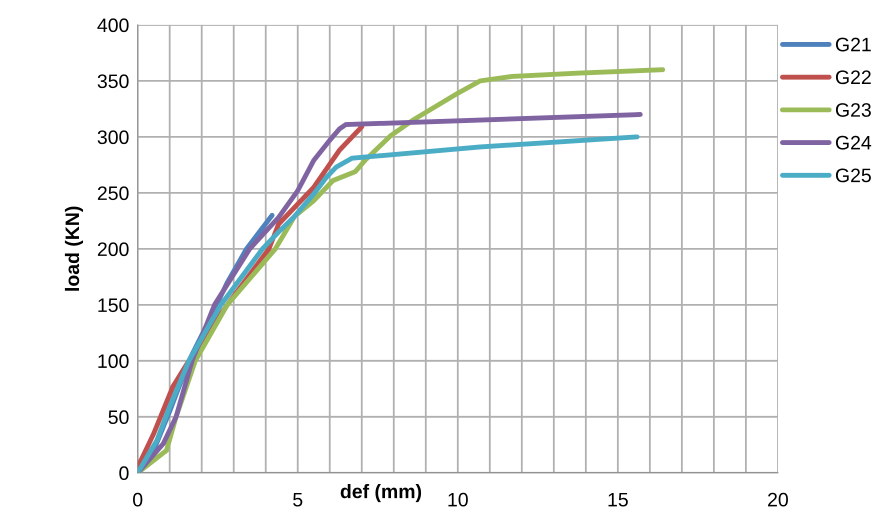  Describe the element at coordinates (778, 499) in the screenshot. I see `x-tick-label: 20` at that location.